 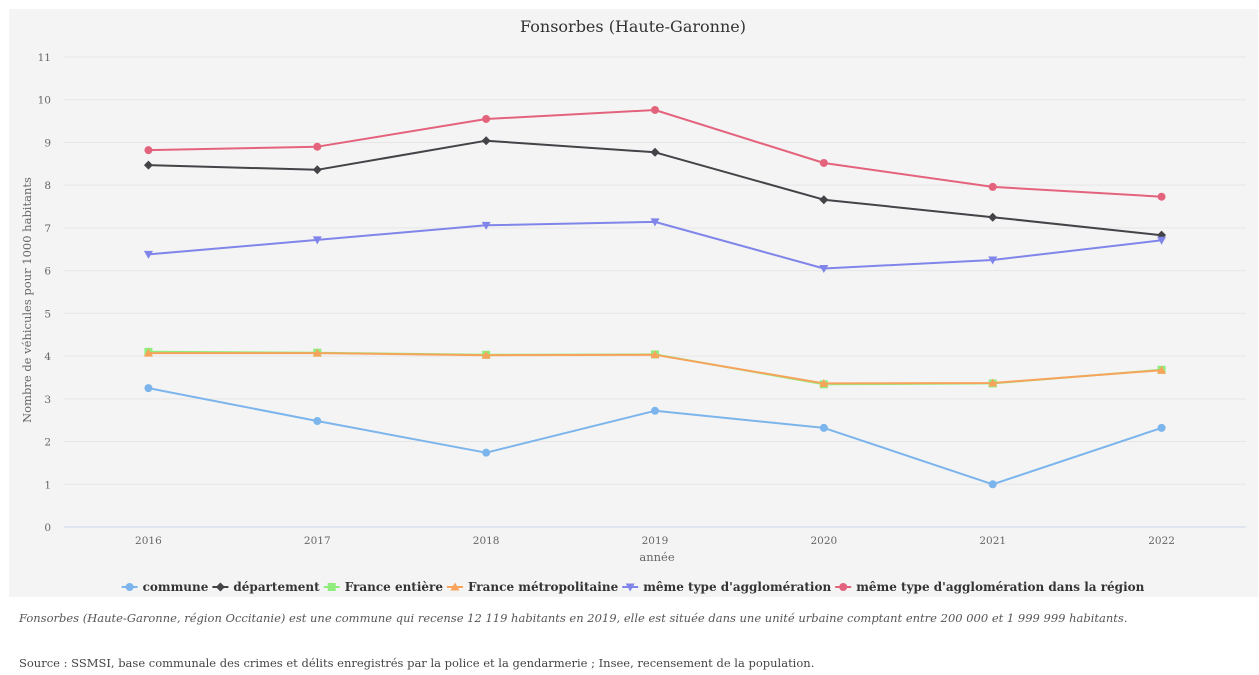 I want to click on legend-item: commune, so click(x=165, y=587).